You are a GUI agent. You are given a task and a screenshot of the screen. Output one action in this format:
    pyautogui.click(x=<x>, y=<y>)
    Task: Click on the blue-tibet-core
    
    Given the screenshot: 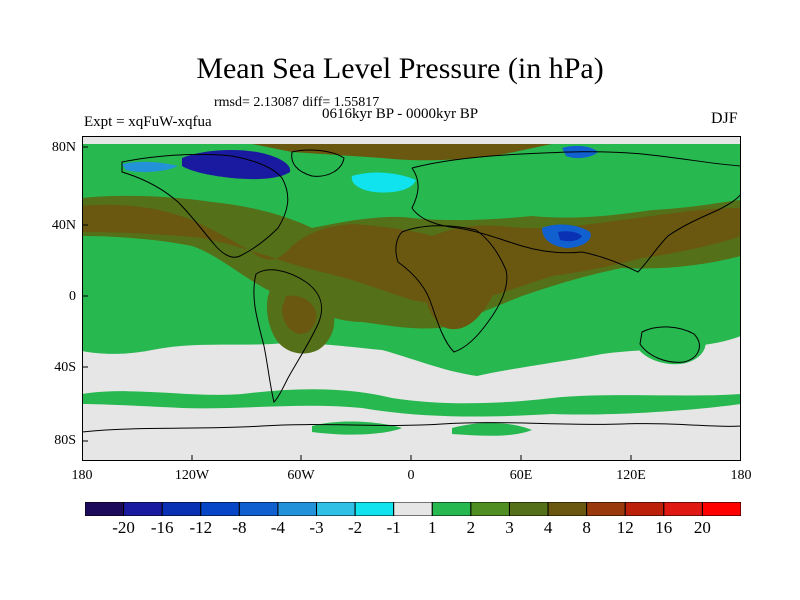 What is the action you would take?
    pyautogui.click(x=570, y=236)
    